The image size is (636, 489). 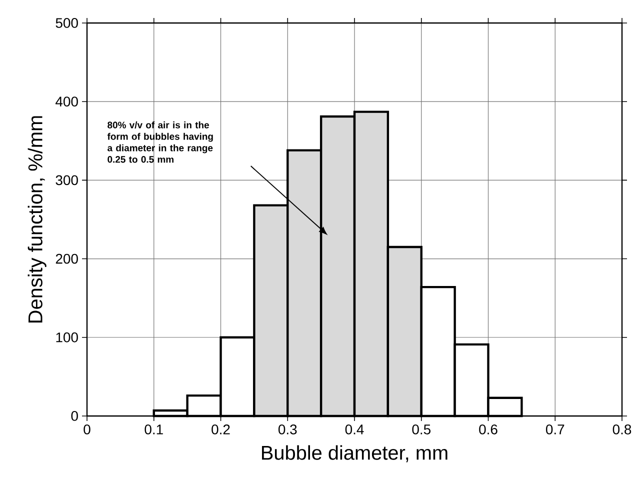 What do you see at coordinates (87, 429) in the screenshot?
I see `x-tick-label: 0` at bounding box center [87, 429].